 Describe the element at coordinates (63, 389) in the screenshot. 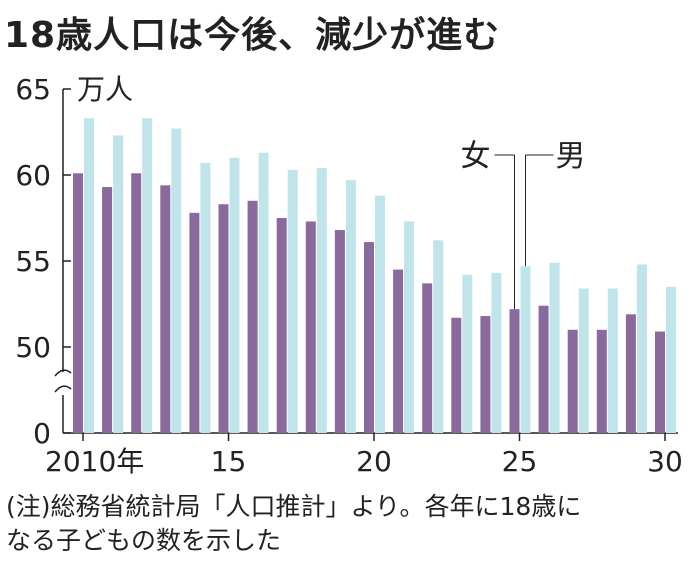

I see `axis-break-mark-lower` at that location.